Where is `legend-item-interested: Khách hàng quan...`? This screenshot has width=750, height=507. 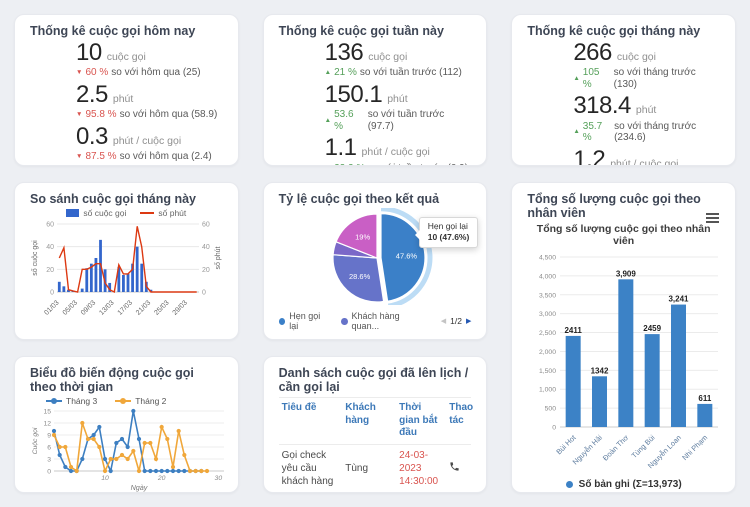 legend-item-interested: Khách hàng quan... is located at coordinates (382, 321).